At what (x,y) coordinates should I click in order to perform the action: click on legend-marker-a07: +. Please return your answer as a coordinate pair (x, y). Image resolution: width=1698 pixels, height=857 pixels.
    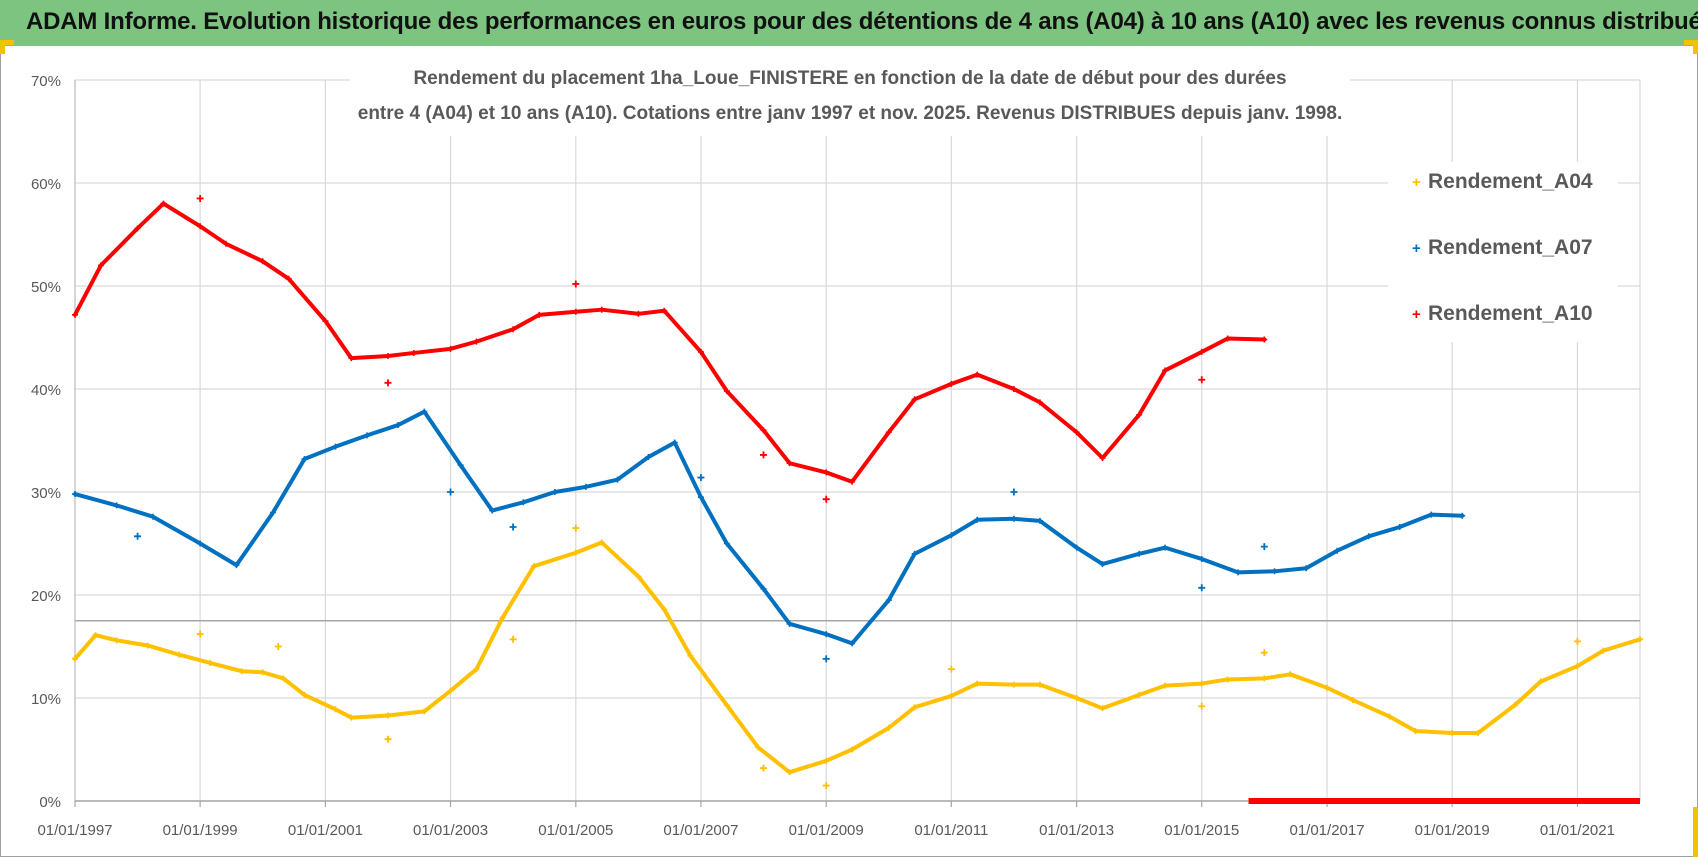
    Looking at the image, I should click on (1416, 248).